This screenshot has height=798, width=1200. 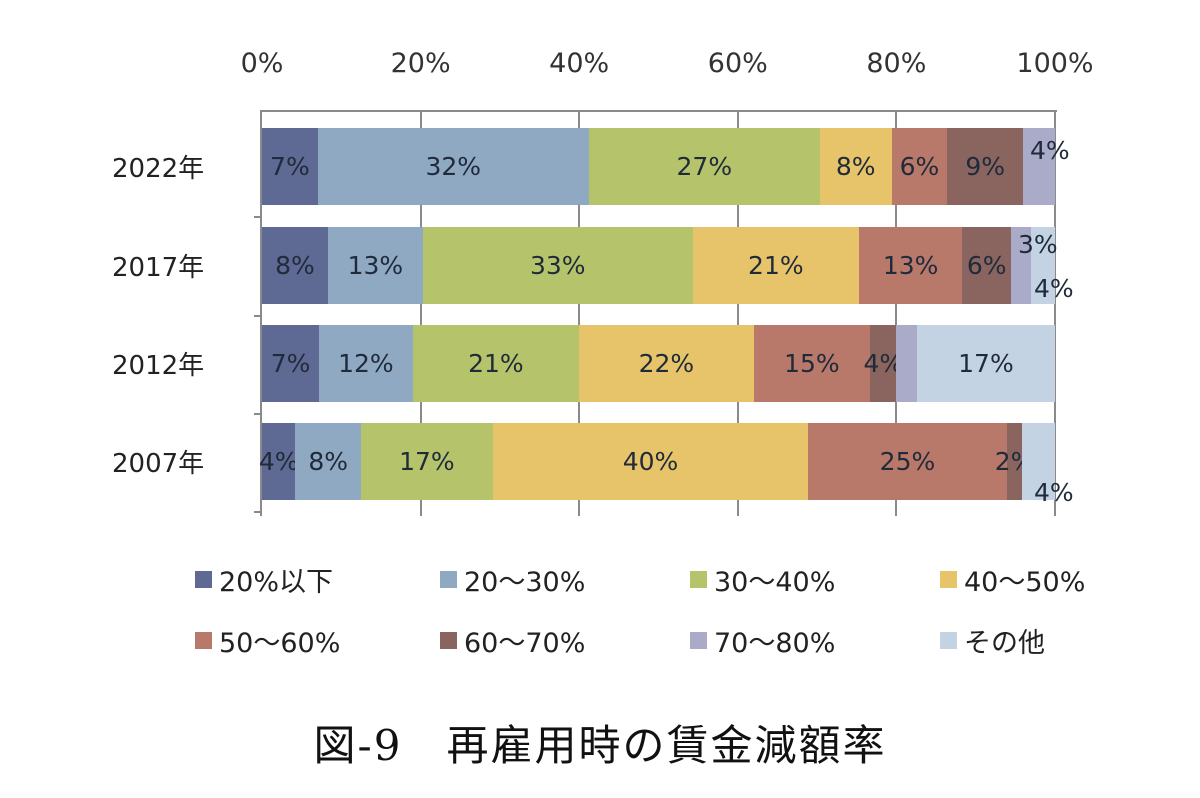 What do you see at coordinates (158, 464) in the screenshot?
I see `category-label: 2007年` at bounding box center [158, 464].